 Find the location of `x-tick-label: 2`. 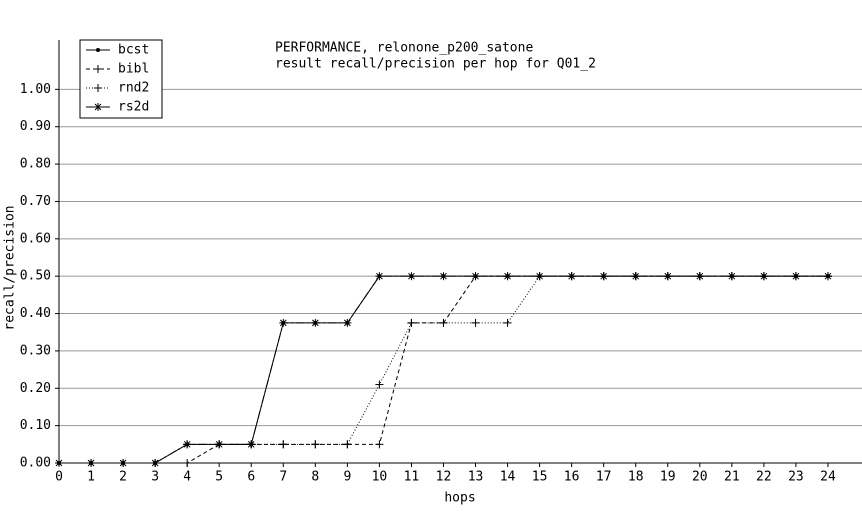

x-tick-label: 2 is located at coordinates (123, 477).